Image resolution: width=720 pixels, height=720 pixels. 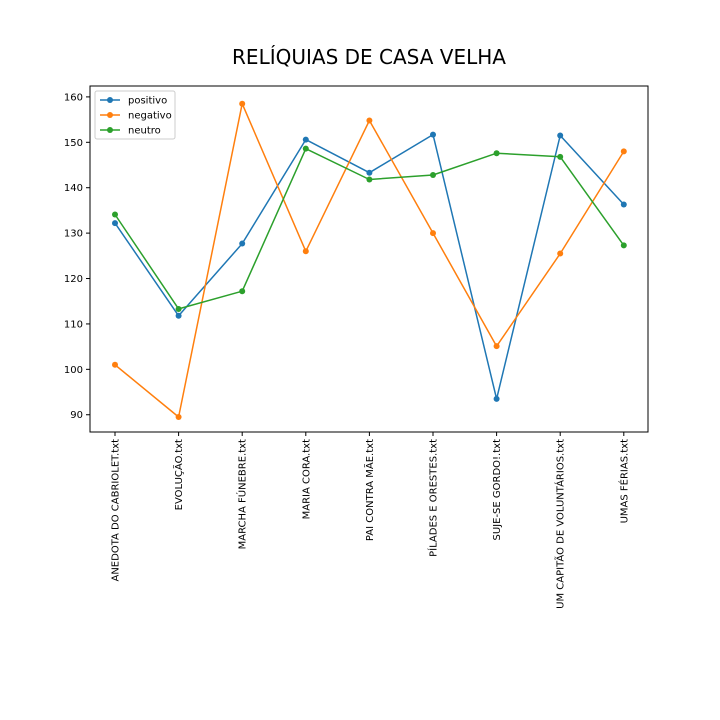 What do you see at coordinates (73, 97) in the screenshot?
I see `y-tick-label: 160` at bounding box center [73, 97].